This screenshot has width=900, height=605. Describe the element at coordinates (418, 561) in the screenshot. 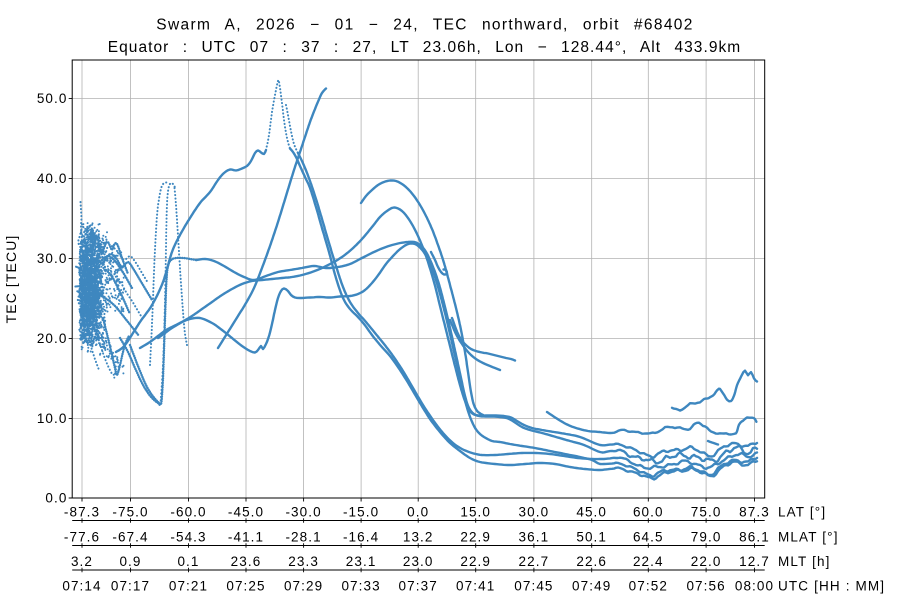

I see `svg-text: 23.0` at that location.